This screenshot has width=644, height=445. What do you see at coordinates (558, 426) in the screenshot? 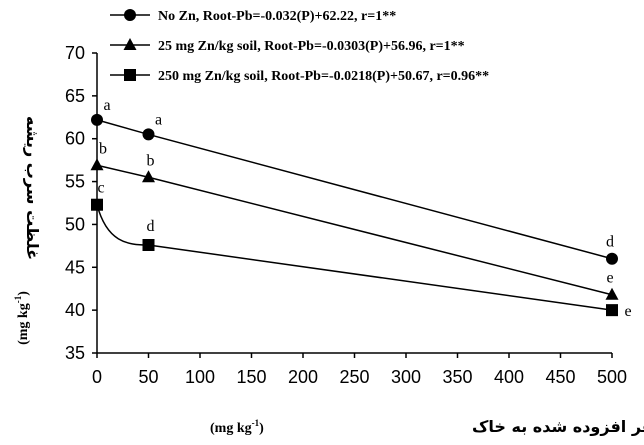
I see `x-axis-title: فسفر افزوده شده به خاک` at bounding box center [558, 426].